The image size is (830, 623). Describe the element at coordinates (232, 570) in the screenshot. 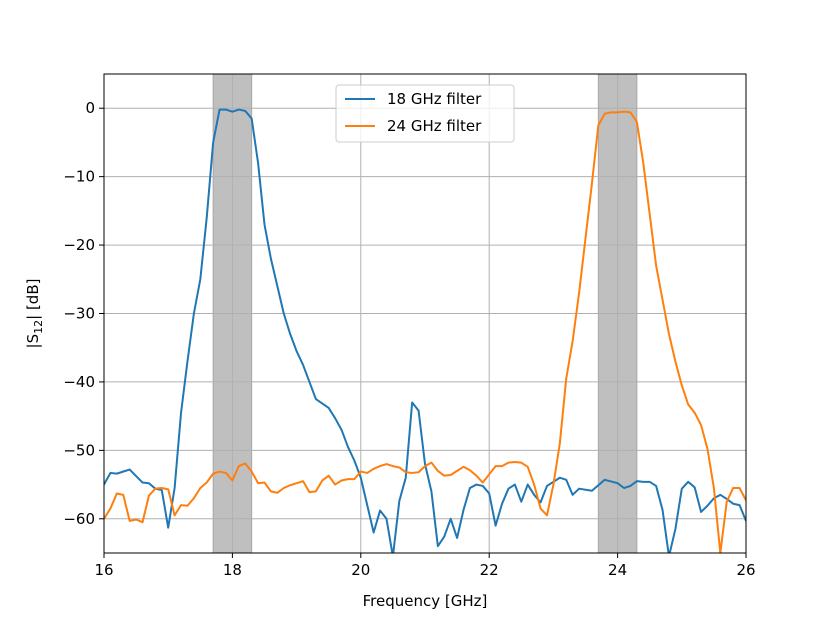

I see `x-tick-label: 18` at that location.